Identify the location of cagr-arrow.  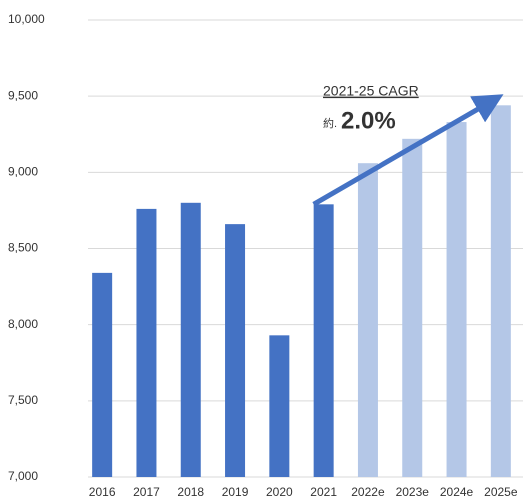
(408, 150).